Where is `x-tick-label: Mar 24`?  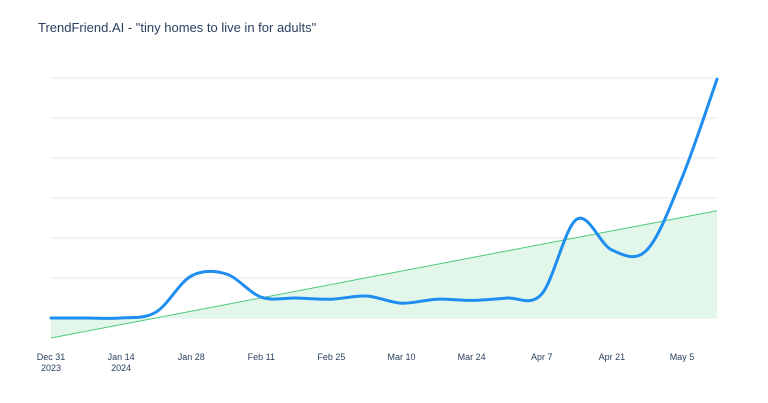
x-tick-label: Mar 24 is located at coordinates (472, 357).